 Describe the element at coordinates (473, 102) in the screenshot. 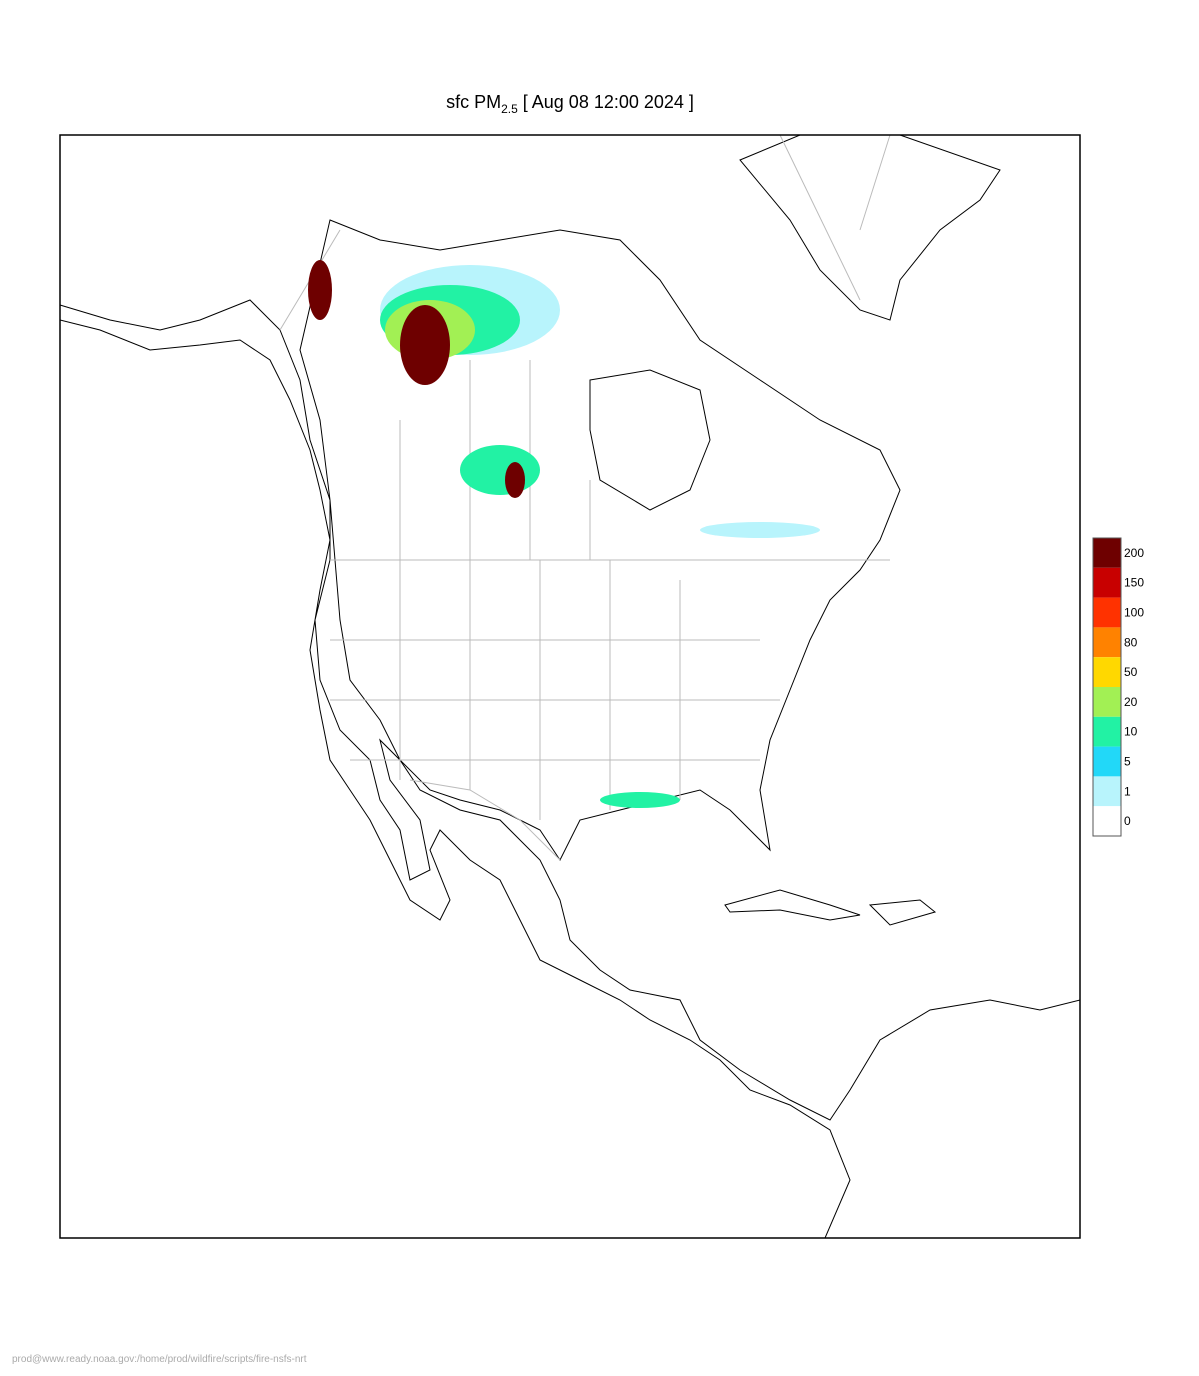

I see `title-prefix: sfc PM` at that location.